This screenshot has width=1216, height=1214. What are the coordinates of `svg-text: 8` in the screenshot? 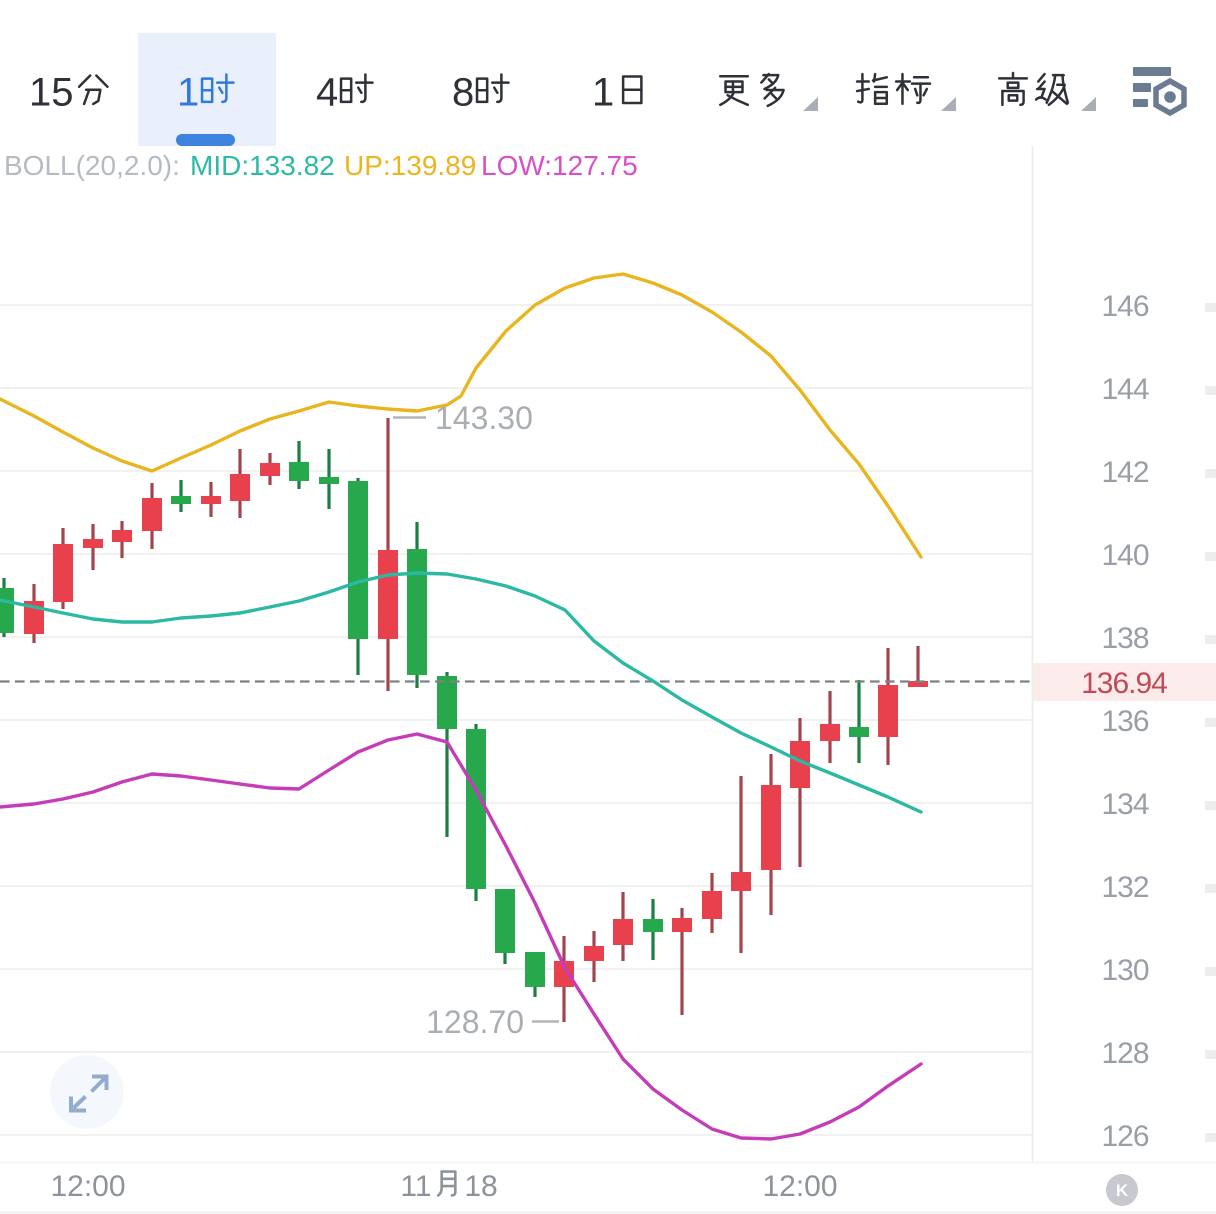 It's located at (463, 93).